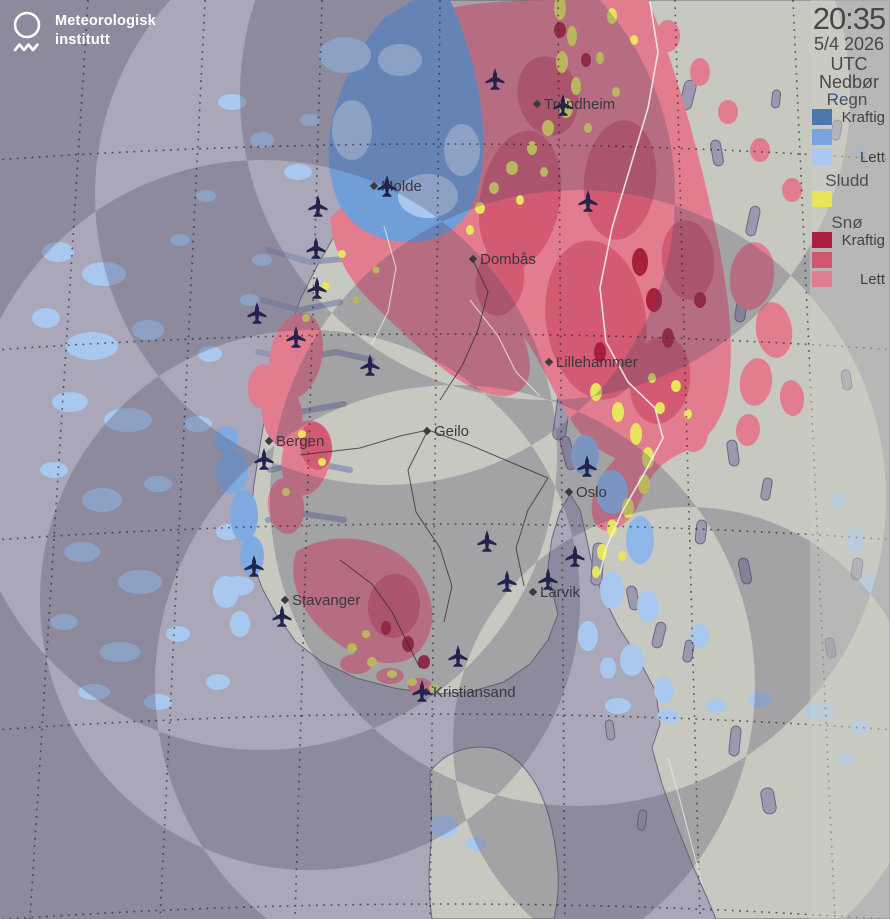  I want to click on precip-rain-light-nw, so click(325, 141).